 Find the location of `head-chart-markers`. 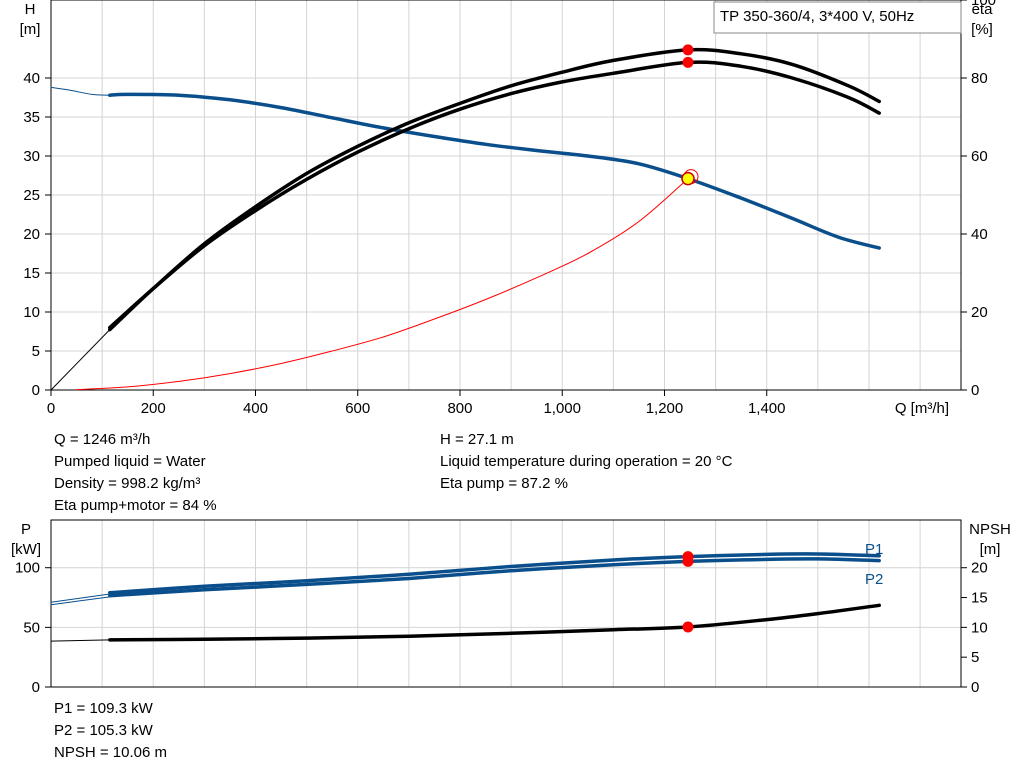

head-chart-markers is located at coordinates (690, 115).